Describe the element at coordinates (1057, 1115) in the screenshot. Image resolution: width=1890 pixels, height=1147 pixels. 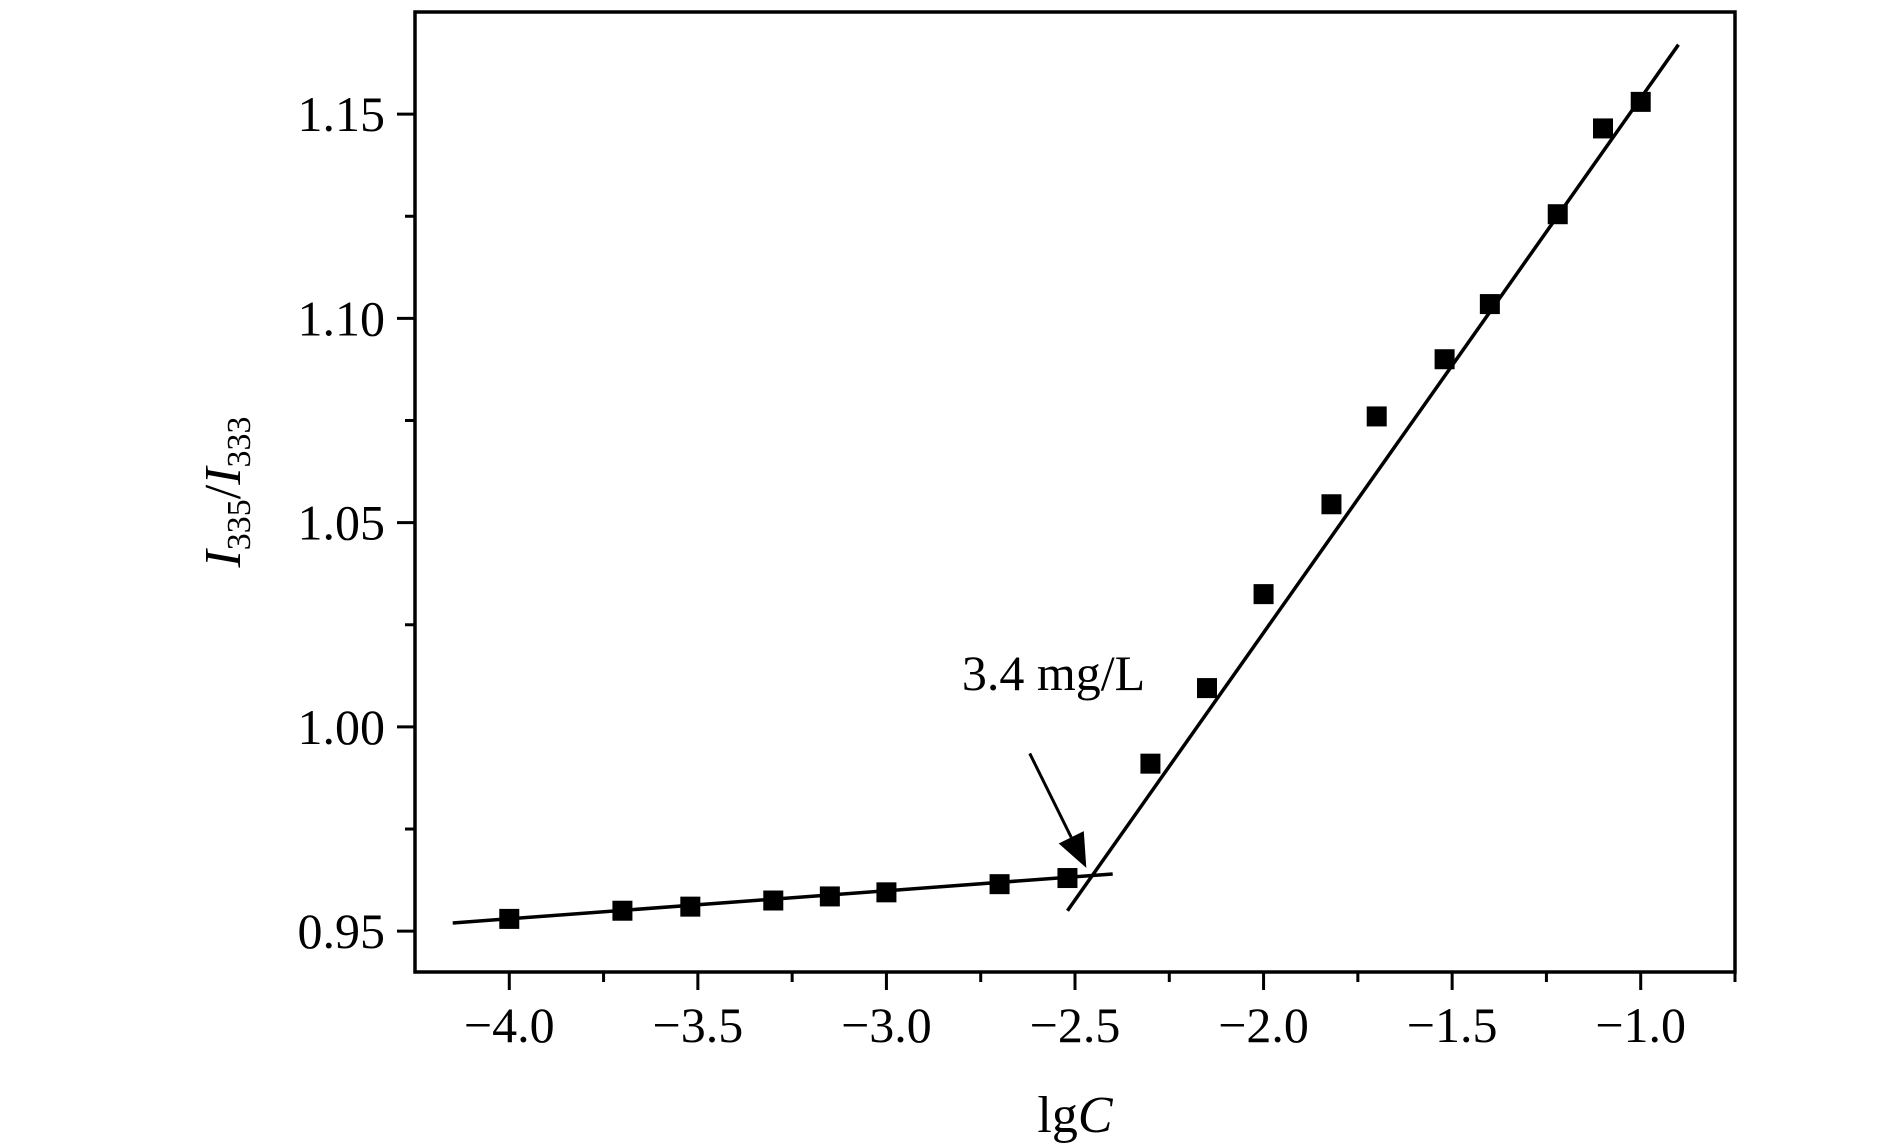
I see `x-axis-title-prefix: lg` at that location.